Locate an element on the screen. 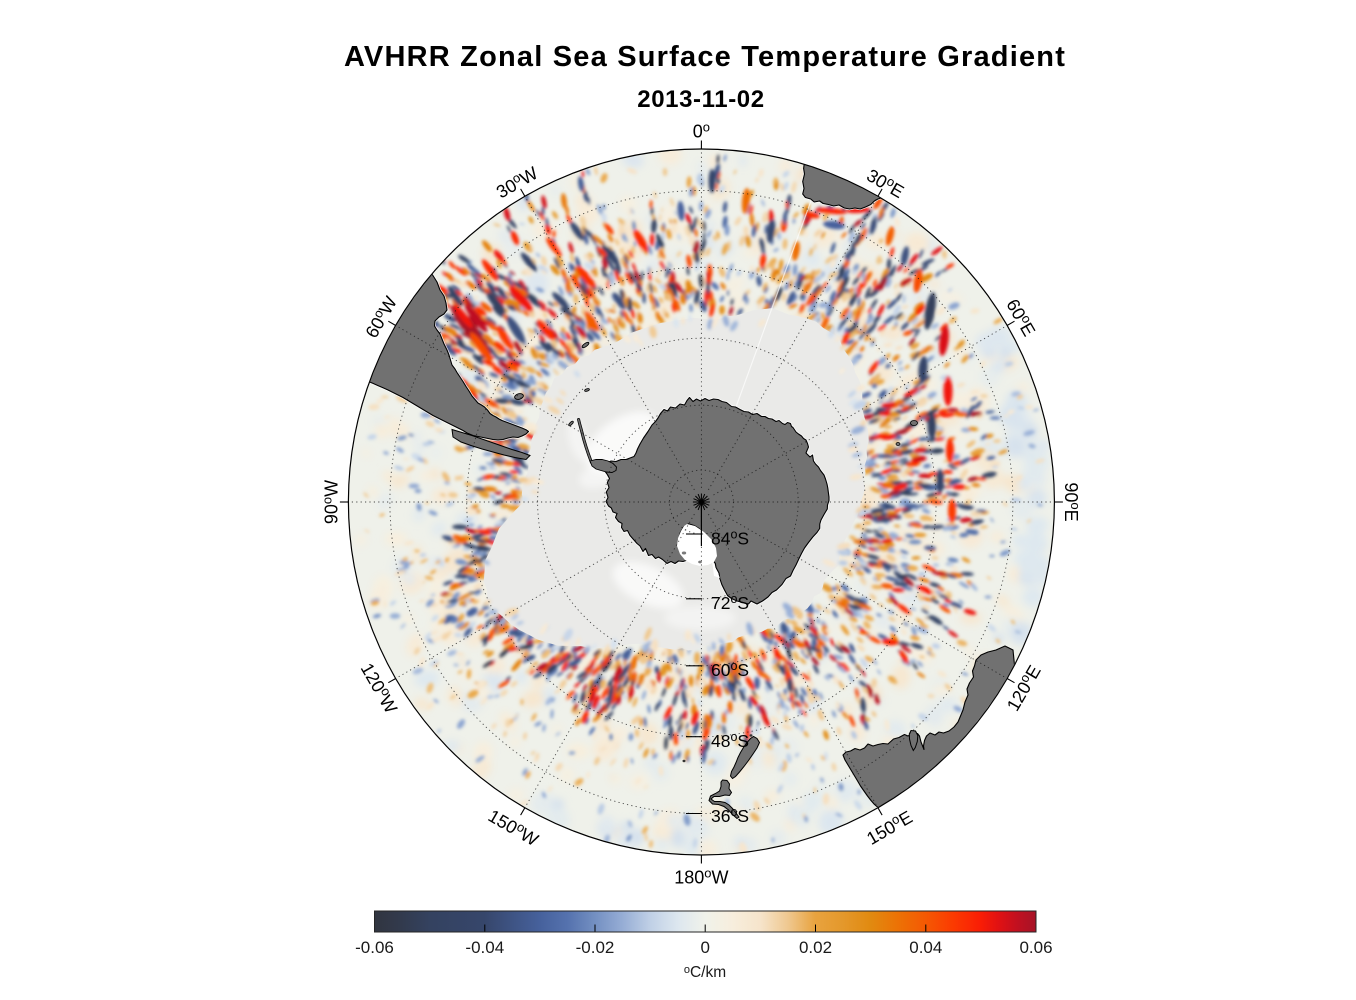 The width and height of the screenshot is (1356, 1000). svg-text: 60oS is located at coordinates (730, 669).